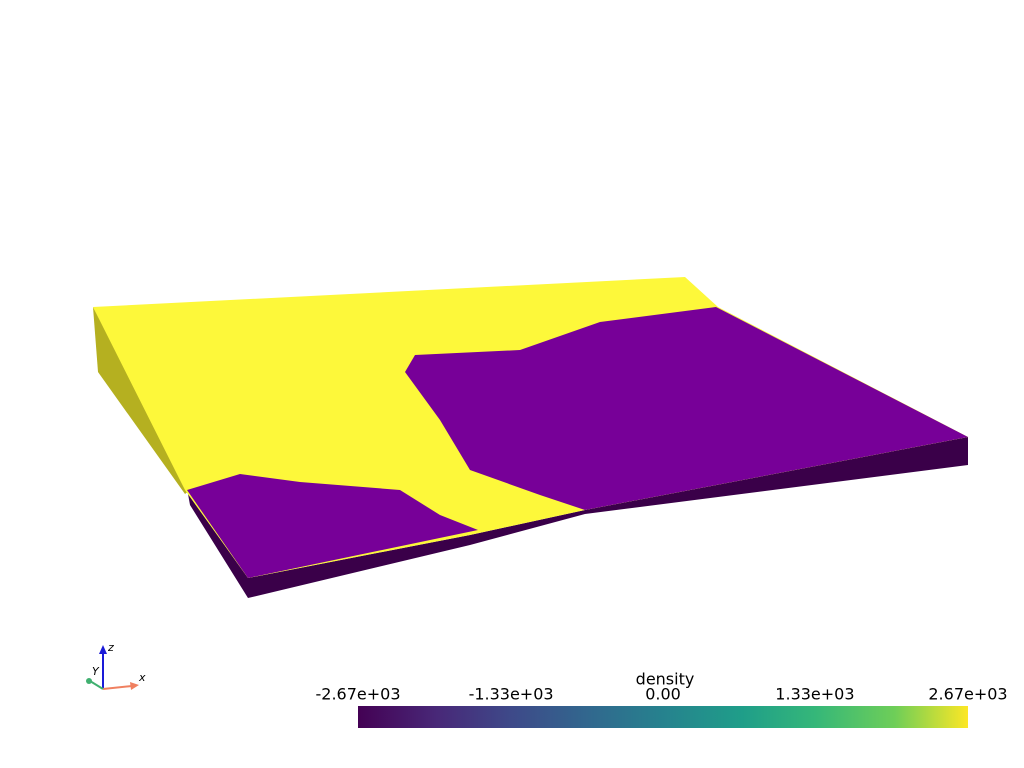 The height and width of the screenshot is (768, 1024). I want to click on colorbar-title: density, so click(665, 679).